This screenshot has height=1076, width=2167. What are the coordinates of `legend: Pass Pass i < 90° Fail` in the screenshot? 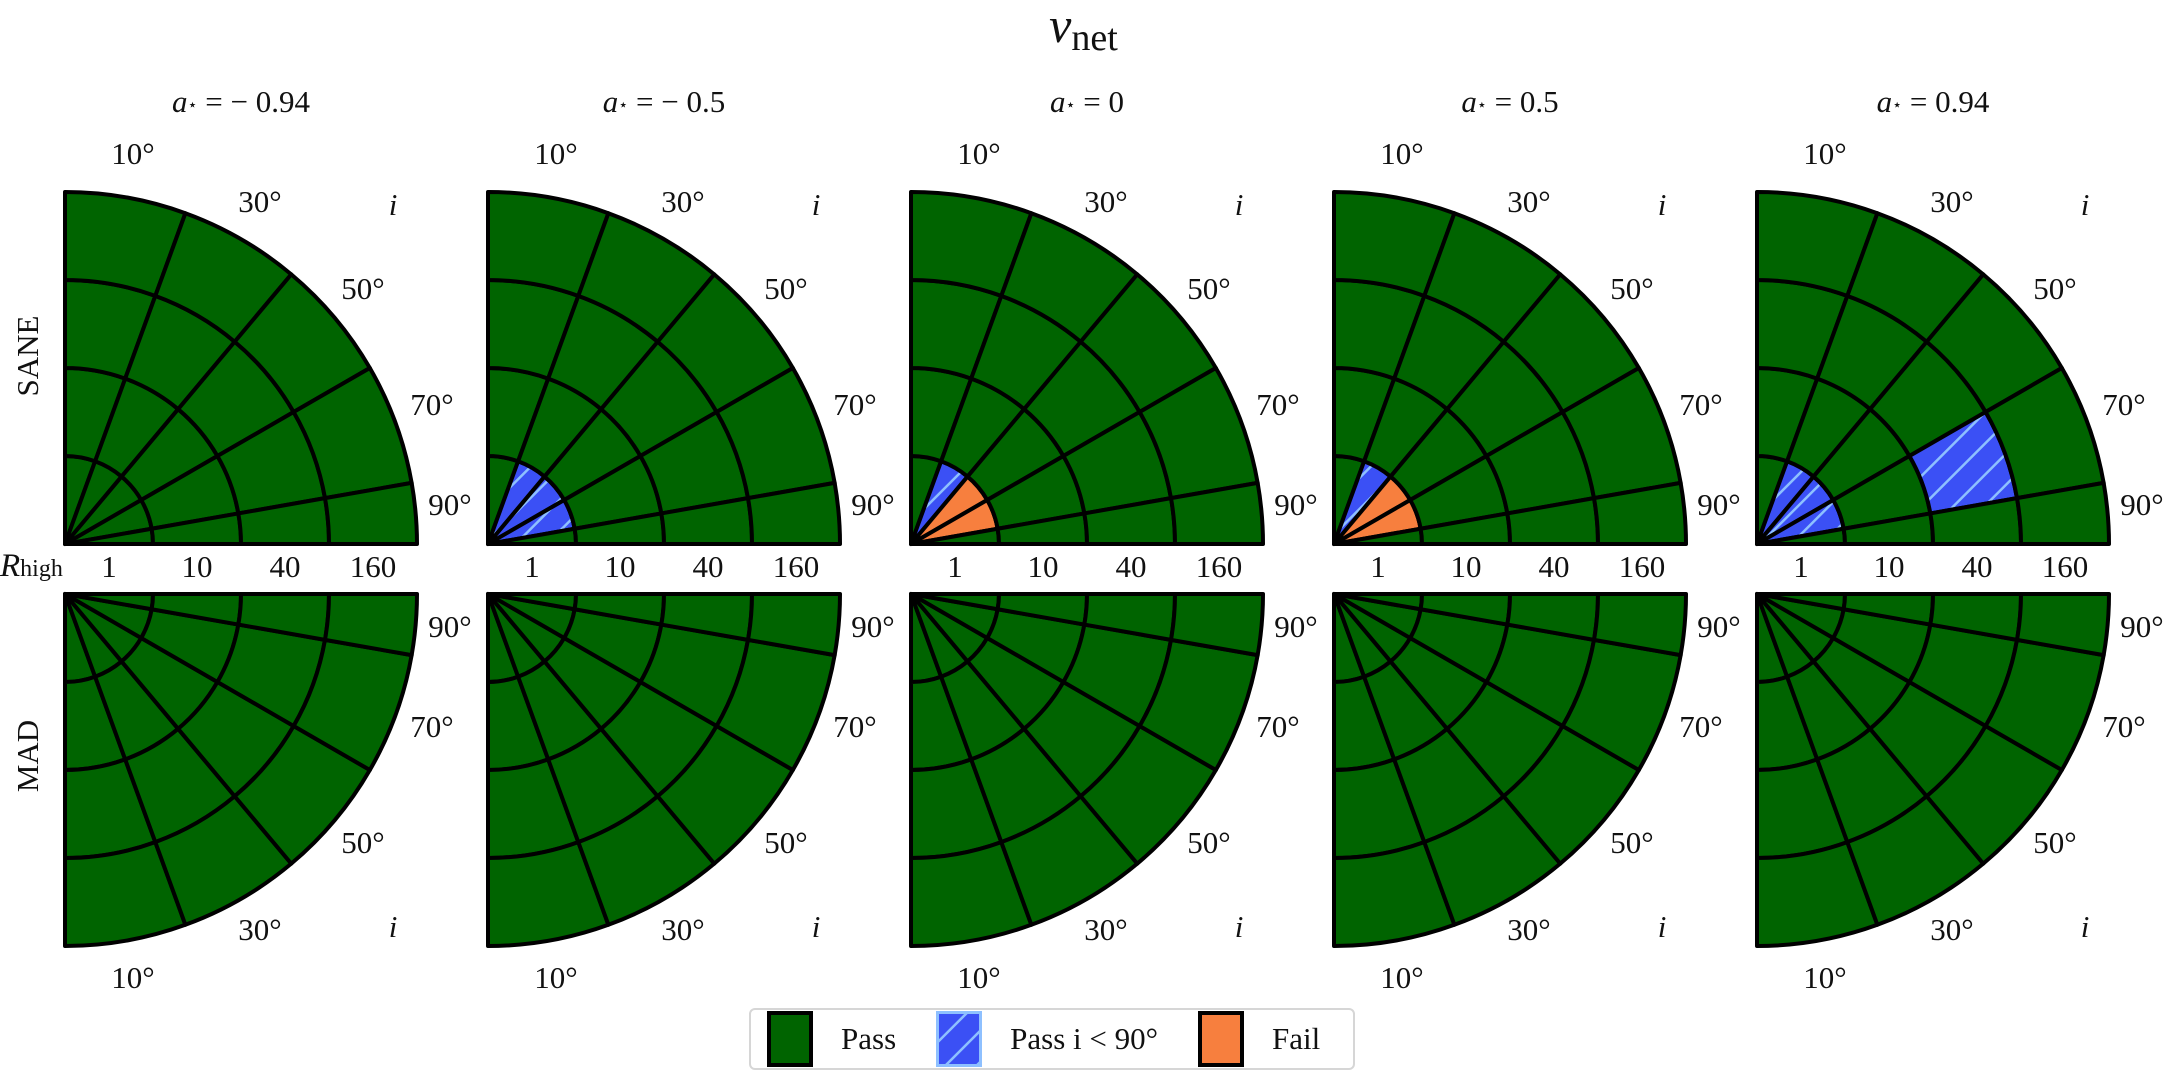 It's located at (1052, 1039).